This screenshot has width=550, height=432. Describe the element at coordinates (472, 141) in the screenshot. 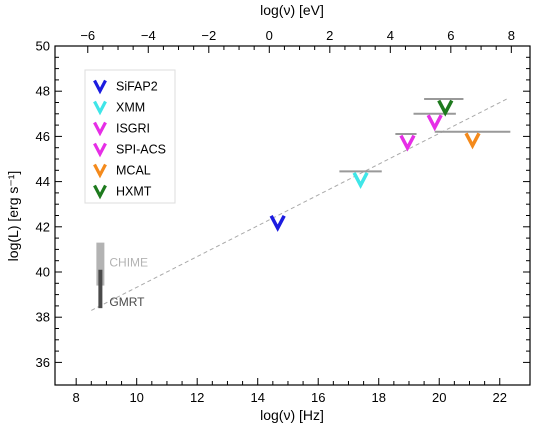

I see `point-mcal` at that location.